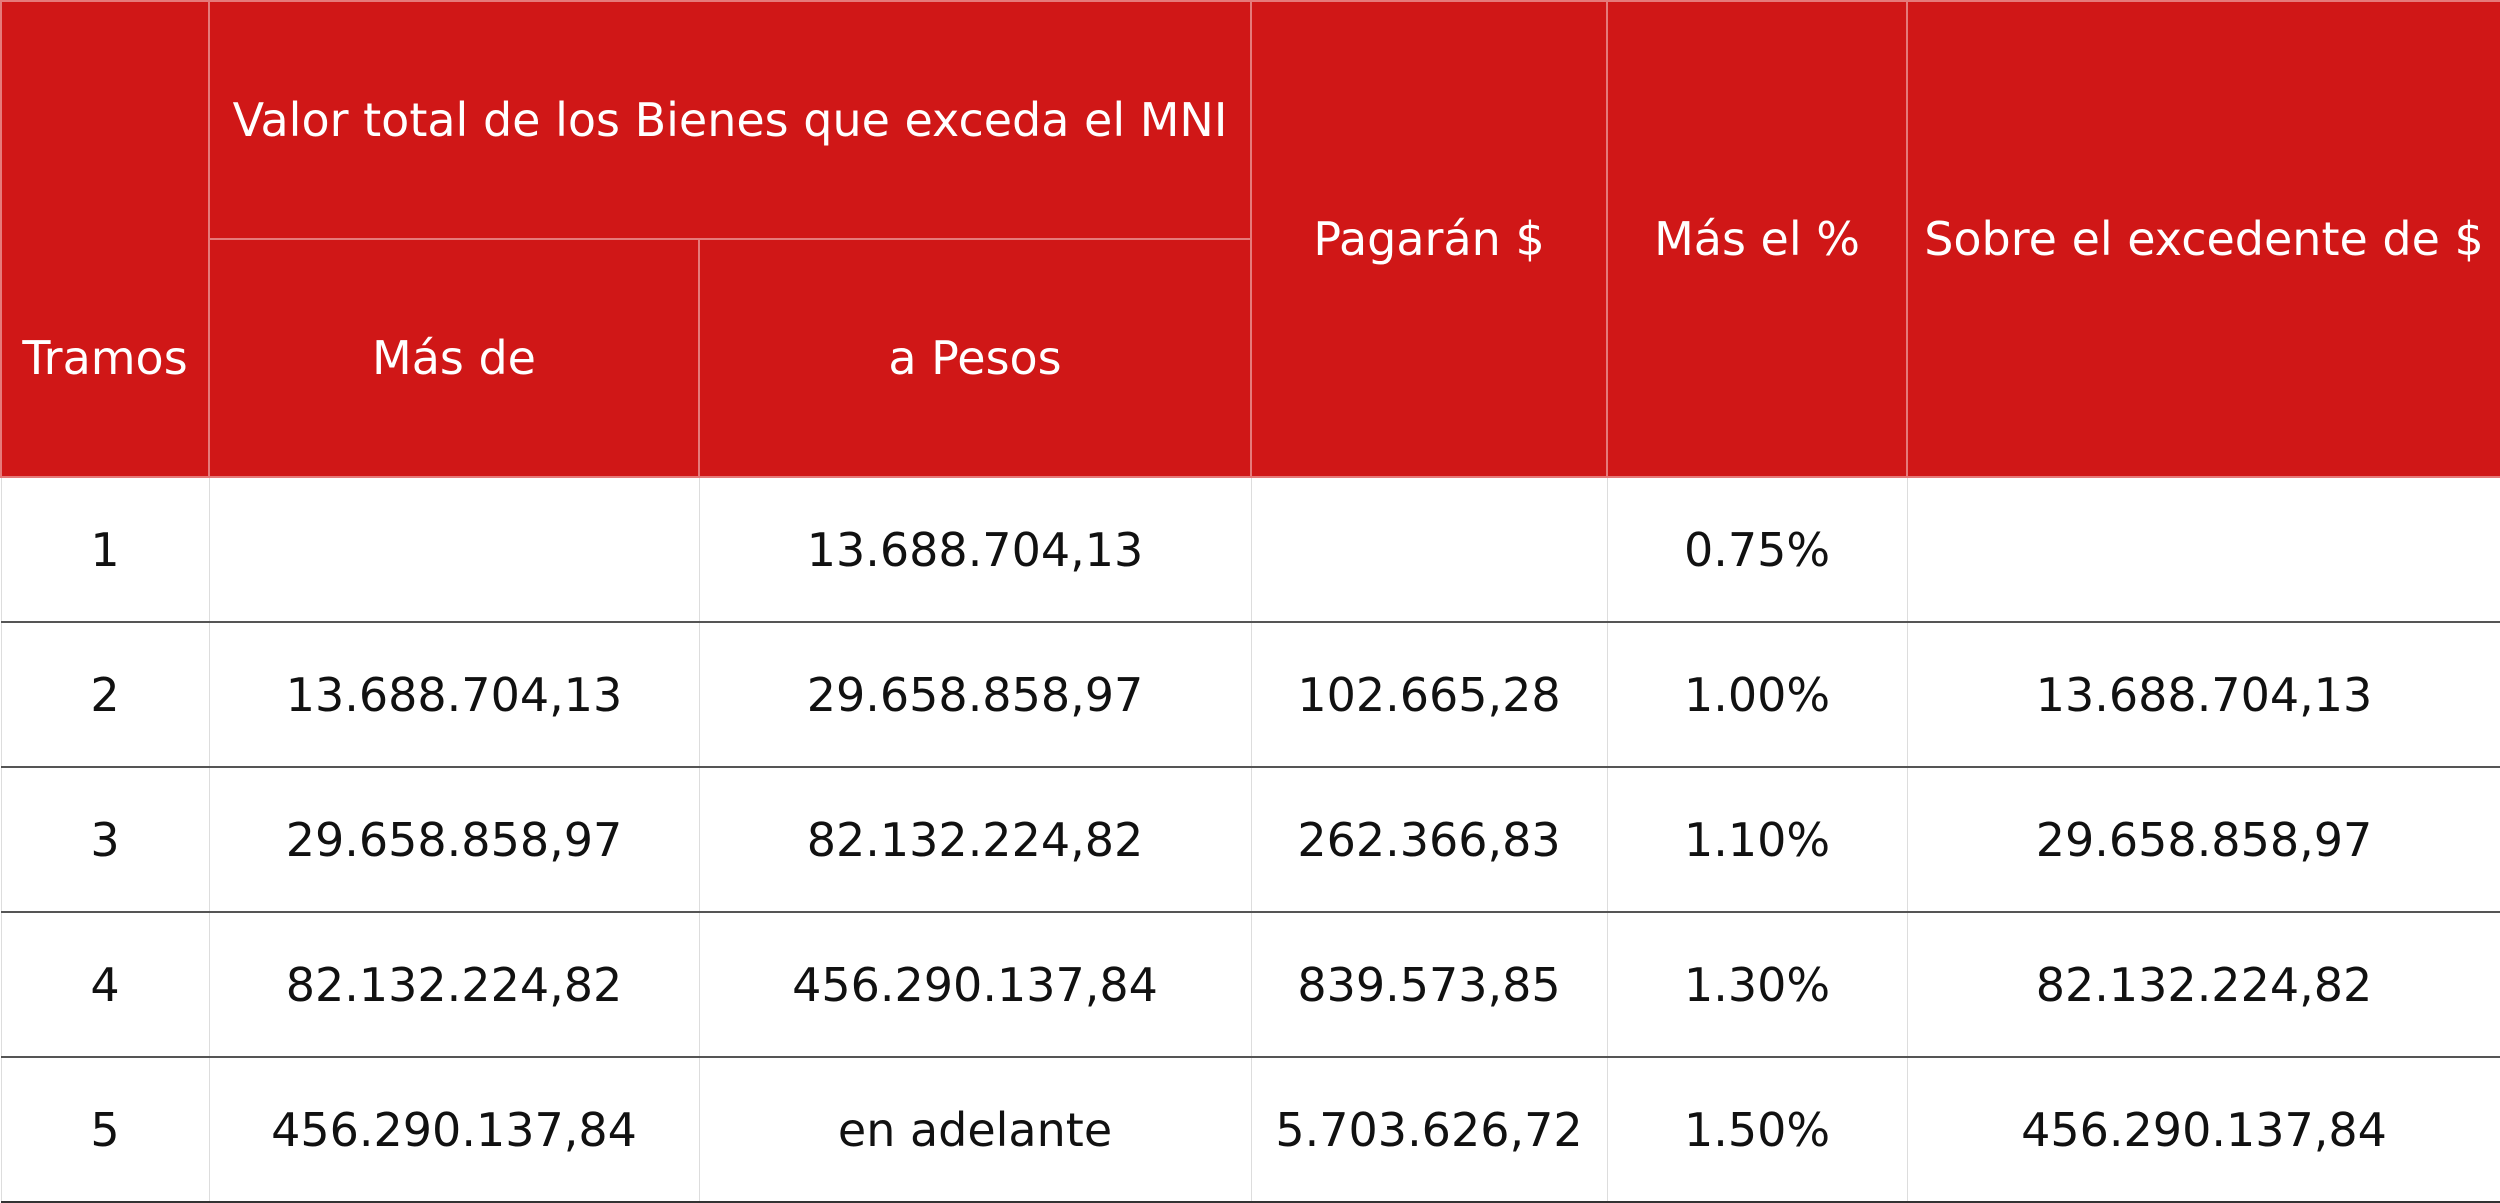 The height and width of the screenshot is (1203, 2500). What do you see at coordinates (105, 984) in the screenshot?
I see `cell-tramo: 4` at bounding box center [105, 984].